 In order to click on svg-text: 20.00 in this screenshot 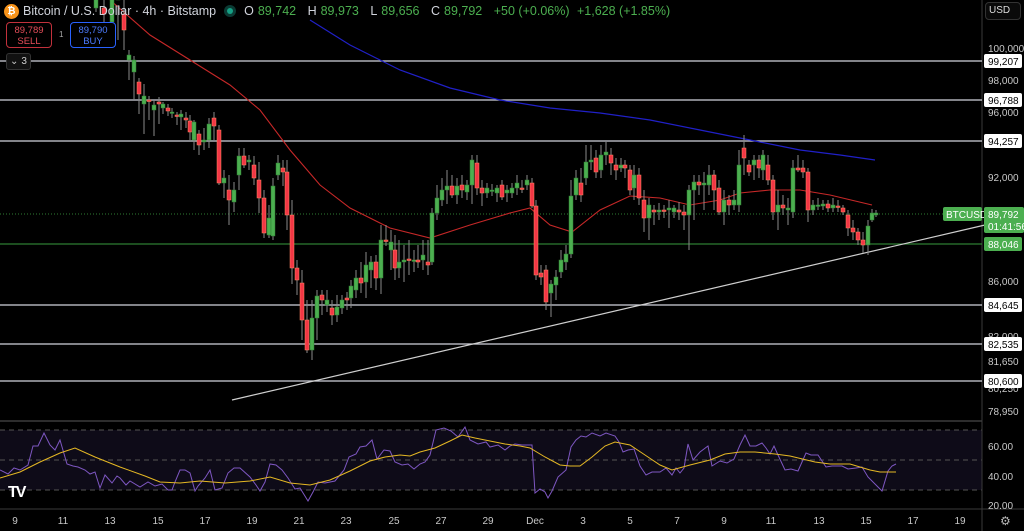, I will do `click(1000, 506)`.